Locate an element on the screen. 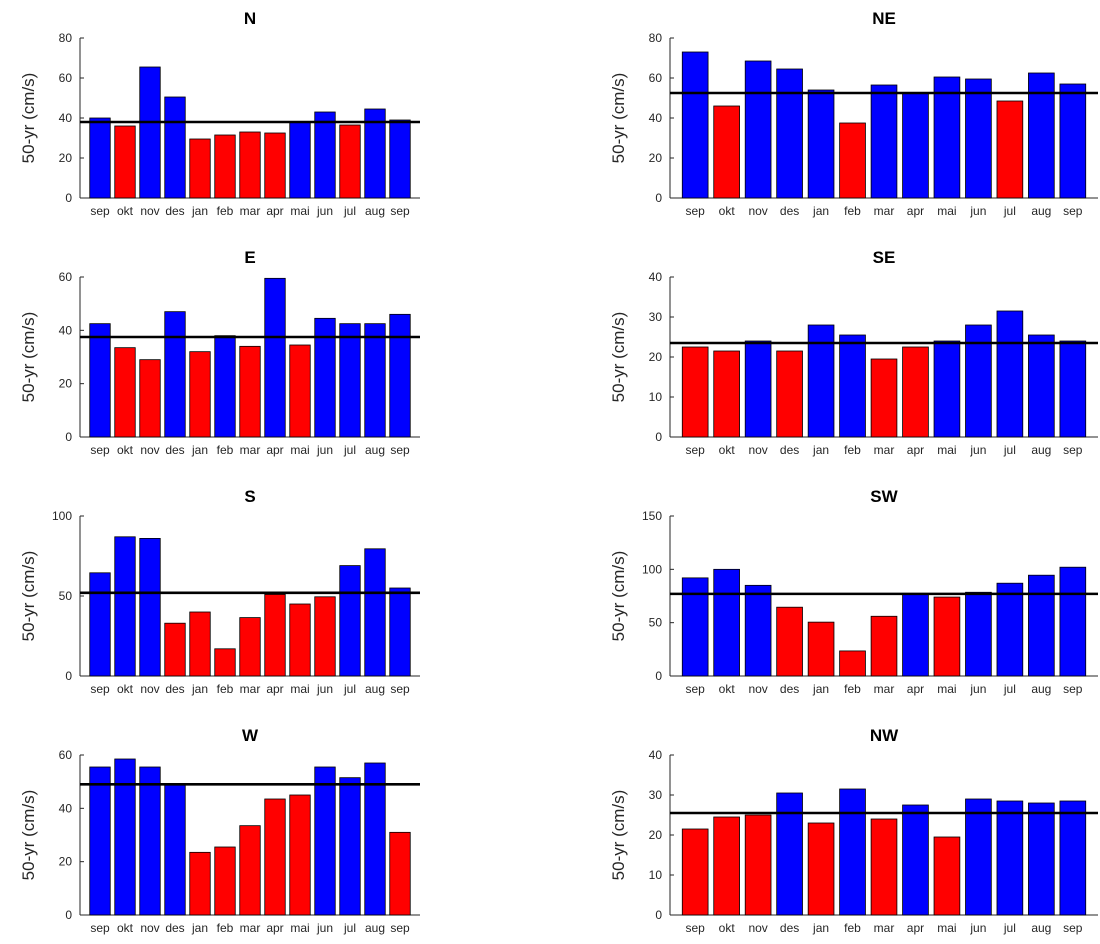 This screenshot has height=944, width=1100. bar-mai is located at coordinates (300, 391).